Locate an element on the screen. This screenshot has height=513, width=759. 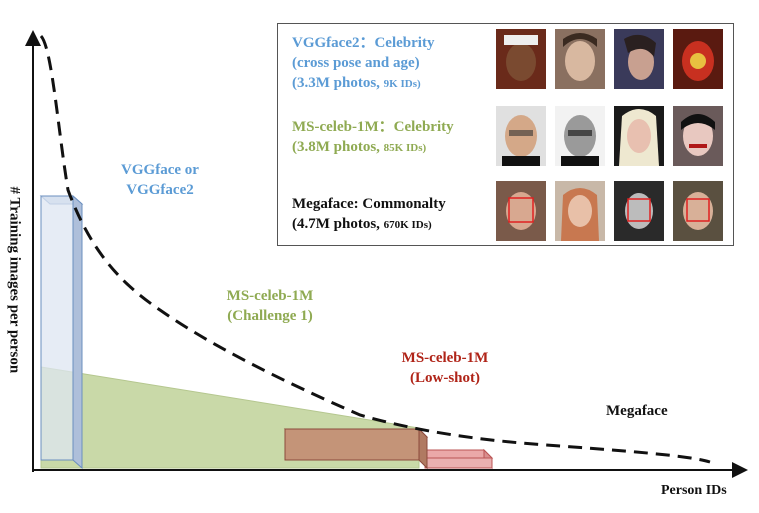
megaface-label: Megaface is located at coordinates (637, 411).